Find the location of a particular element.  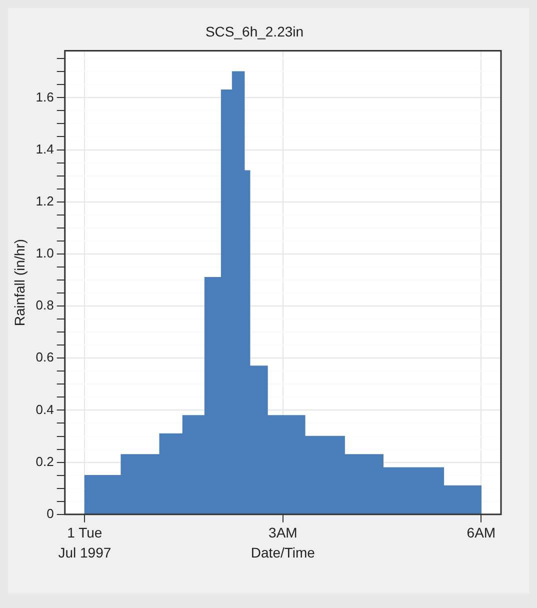

x-tick-label: 6AM is located at coordinates (481, 532).